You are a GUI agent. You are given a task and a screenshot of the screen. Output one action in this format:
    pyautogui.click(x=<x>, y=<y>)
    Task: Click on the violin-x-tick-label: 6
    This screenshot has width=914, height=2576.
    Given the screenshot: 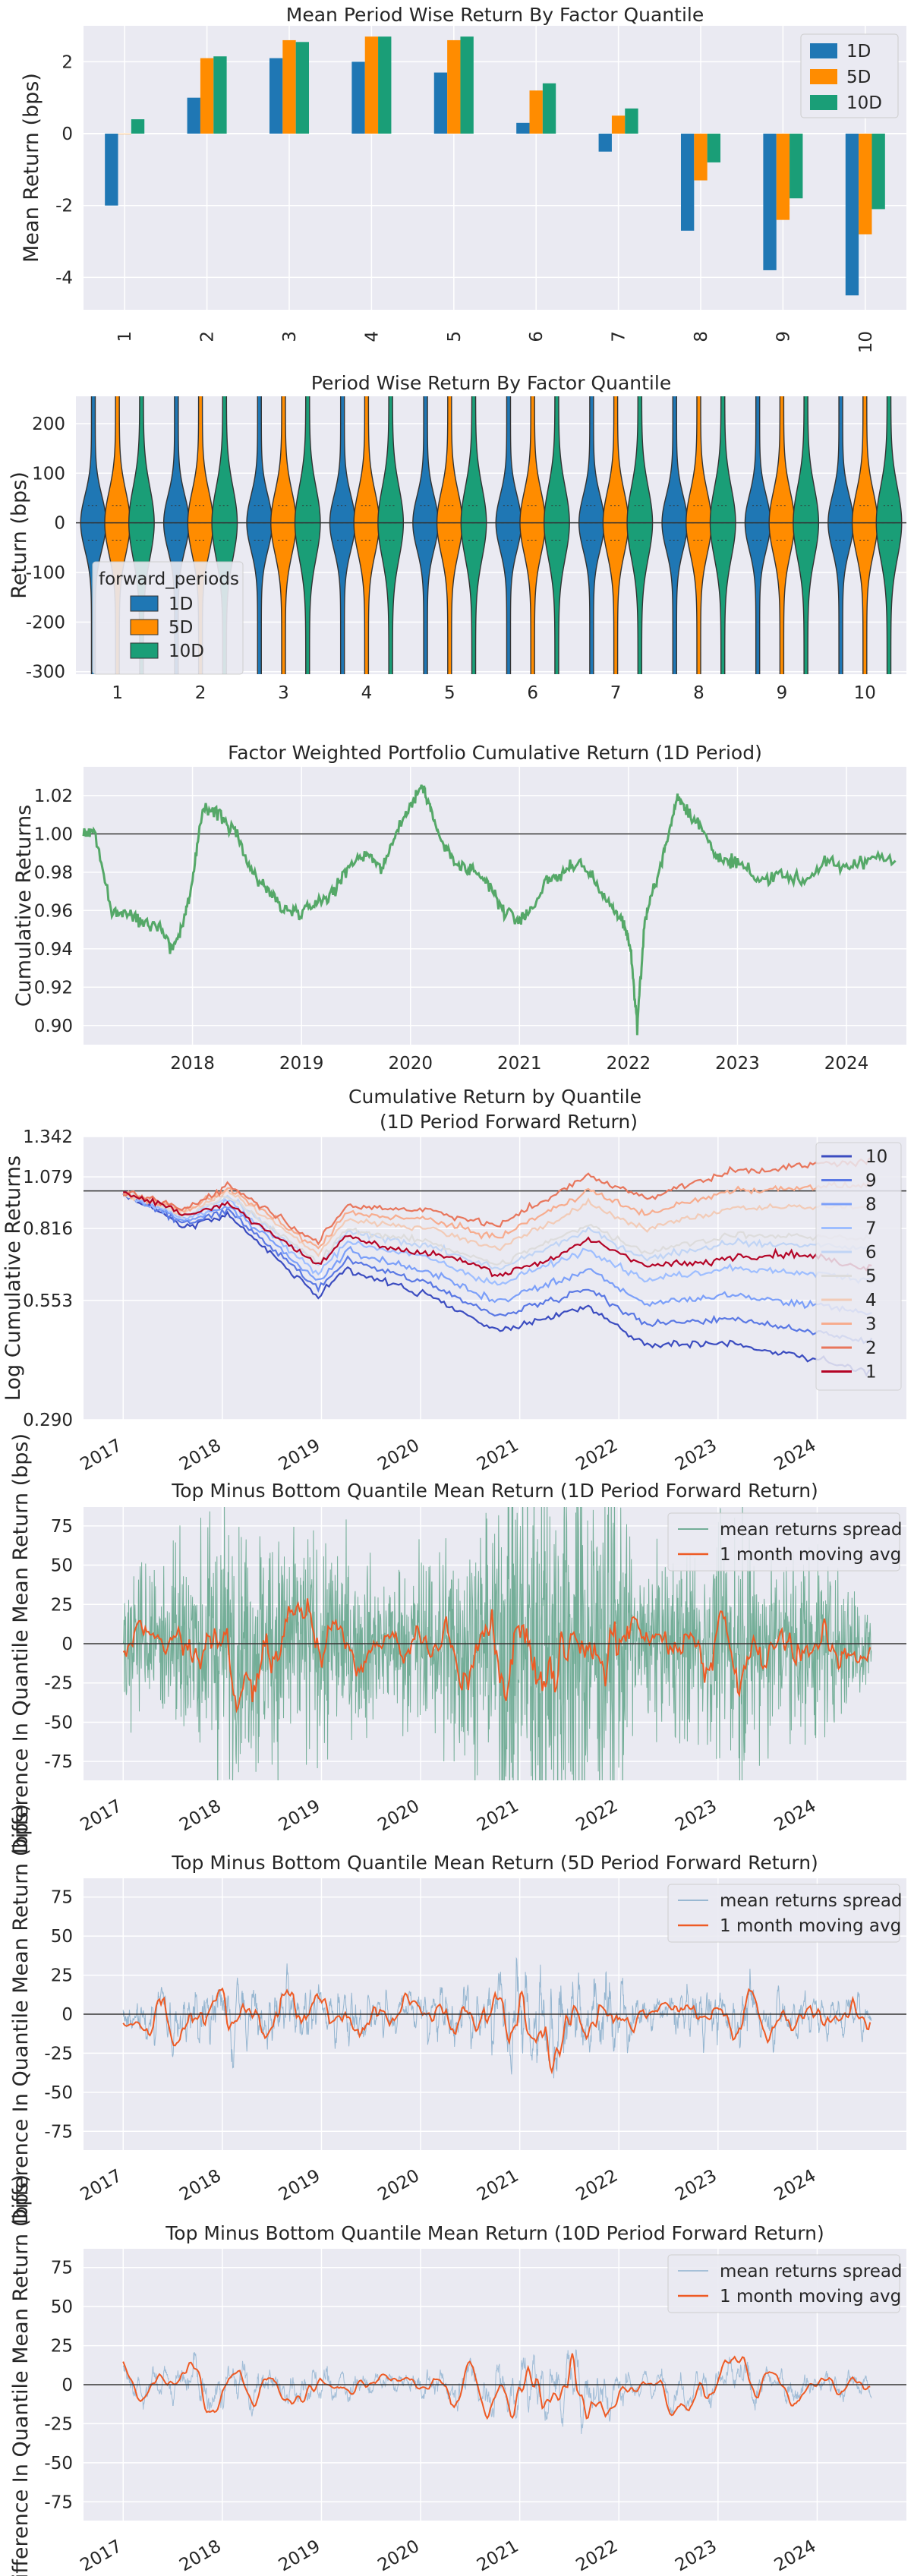 What is the action you would take?
    pyautogui.click(x=533, y=693)
    